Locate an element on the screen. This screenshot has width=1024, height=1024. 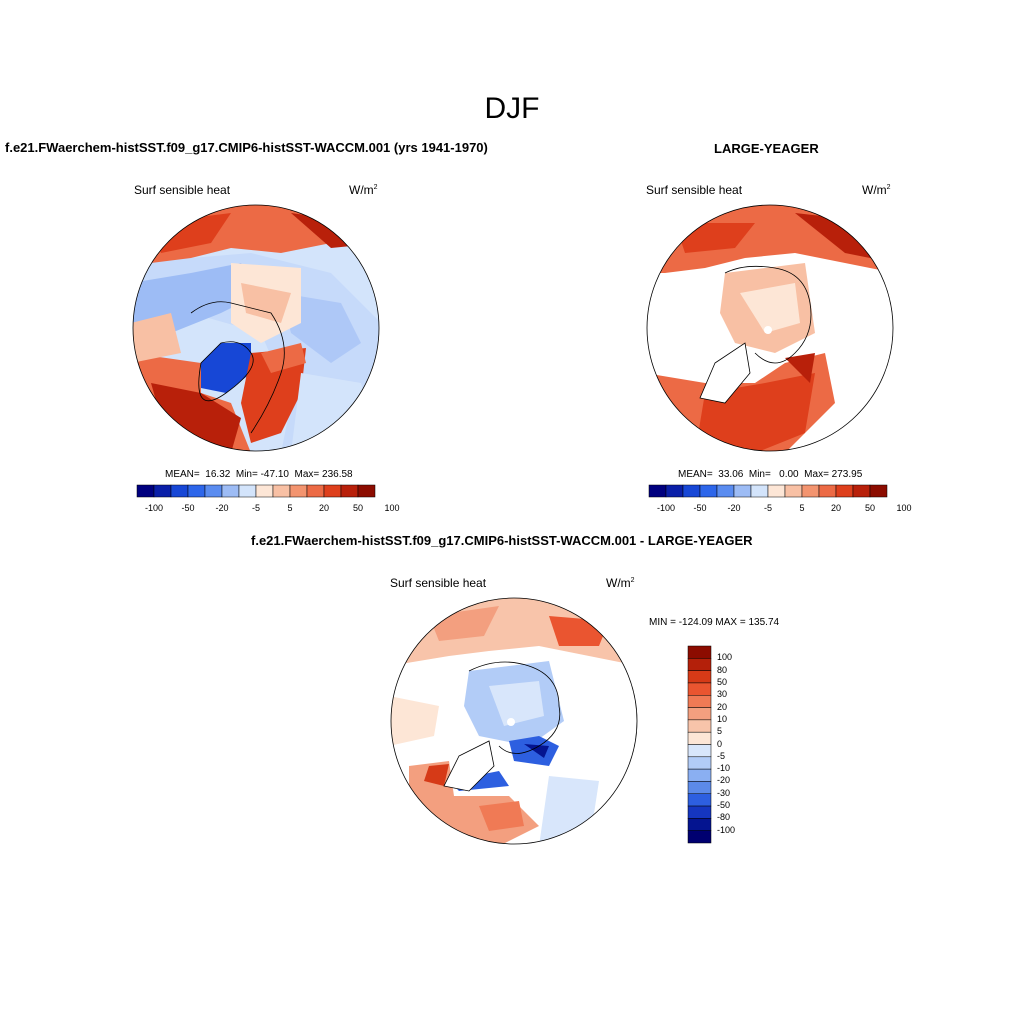
case-colorbar-tick: 100 is located at coordinates (392, 508).